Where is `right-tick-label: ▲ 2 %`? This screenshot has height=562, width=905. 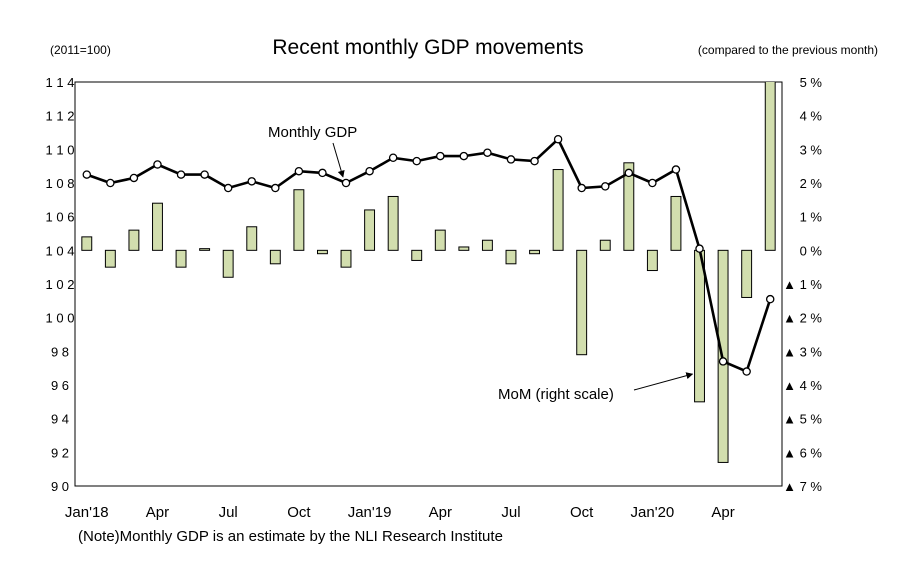 right-tick-label: ▲ 2 % is located at coordinates (802, 318).